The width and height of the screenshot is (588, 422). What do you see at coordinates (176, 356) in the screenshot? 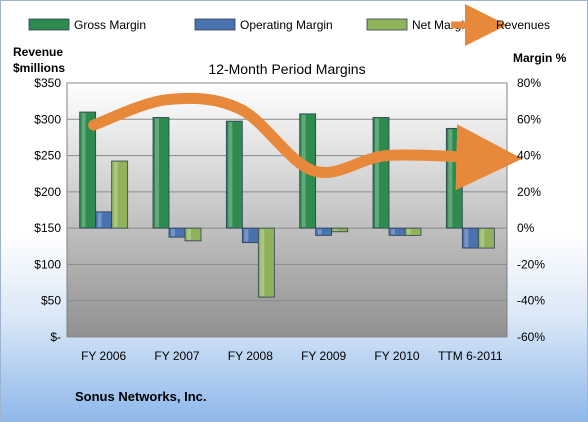
I see `category-label: FY 2007` at bounding box center [176, 356].